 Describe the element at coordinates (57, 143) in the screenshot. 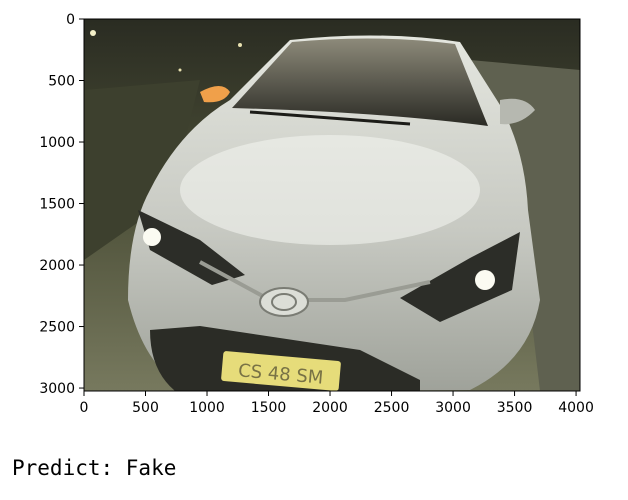

I see `y-tick-label: 1000` at that location.